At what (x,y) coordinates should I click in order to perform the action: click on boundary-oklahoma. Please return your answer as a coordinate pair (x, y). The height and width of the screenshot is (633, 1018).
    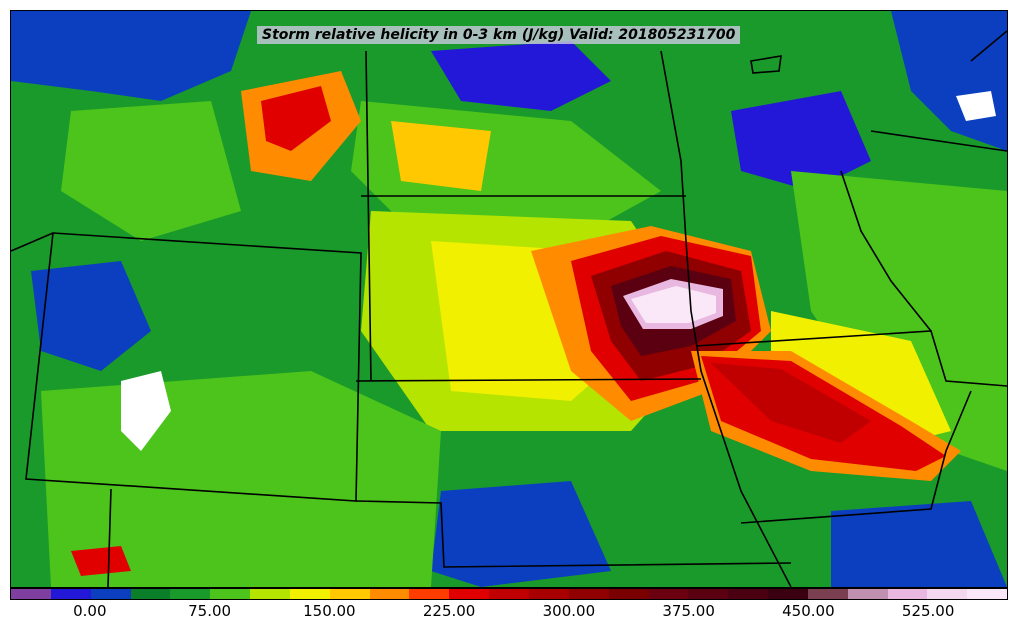
    Looking at the image, I should click on (109, 537).